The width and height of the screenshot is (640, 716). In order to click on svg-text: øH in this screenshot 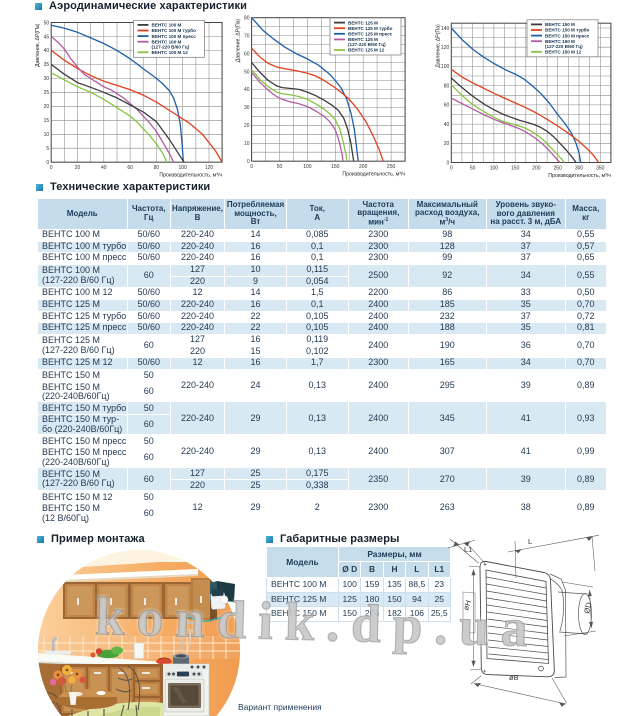, I will do `click(467, 605)`.